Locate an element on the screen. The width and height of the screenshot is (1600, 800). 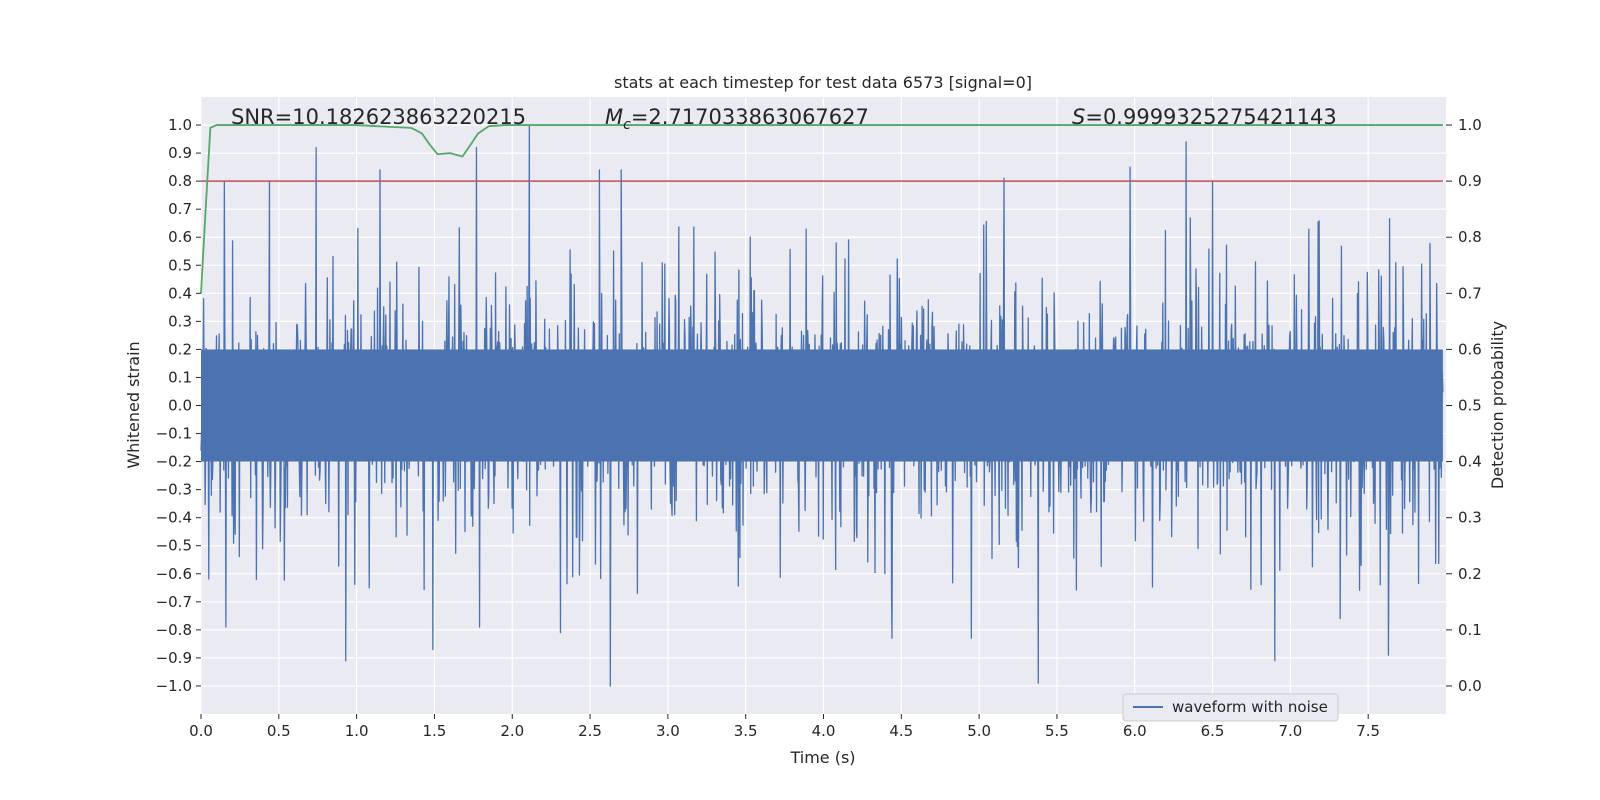
x-tick-label: 0.5 is located at coordinates (279, 731).